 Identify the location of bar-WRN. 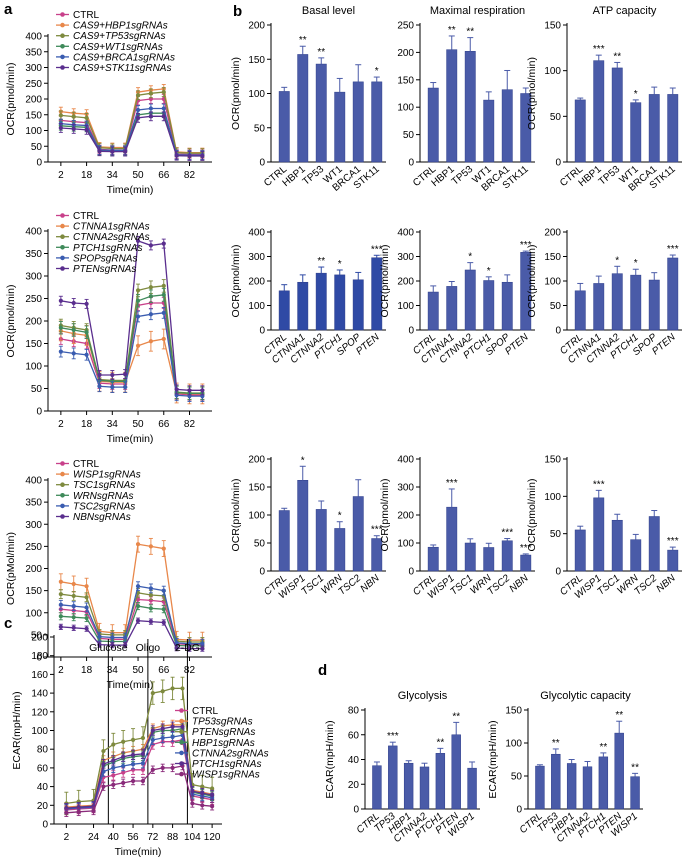
(489, 557).